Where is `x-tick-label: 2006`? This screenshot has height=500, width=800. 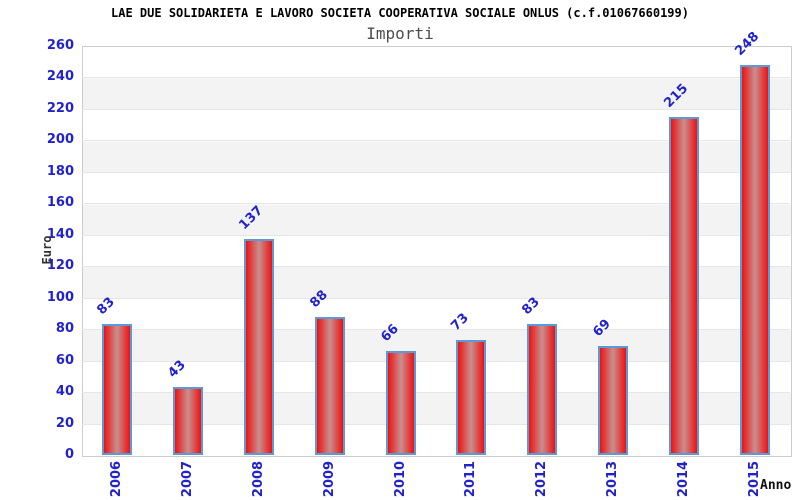 x-tick-label: 2006 is located at coordinates (117, 479).